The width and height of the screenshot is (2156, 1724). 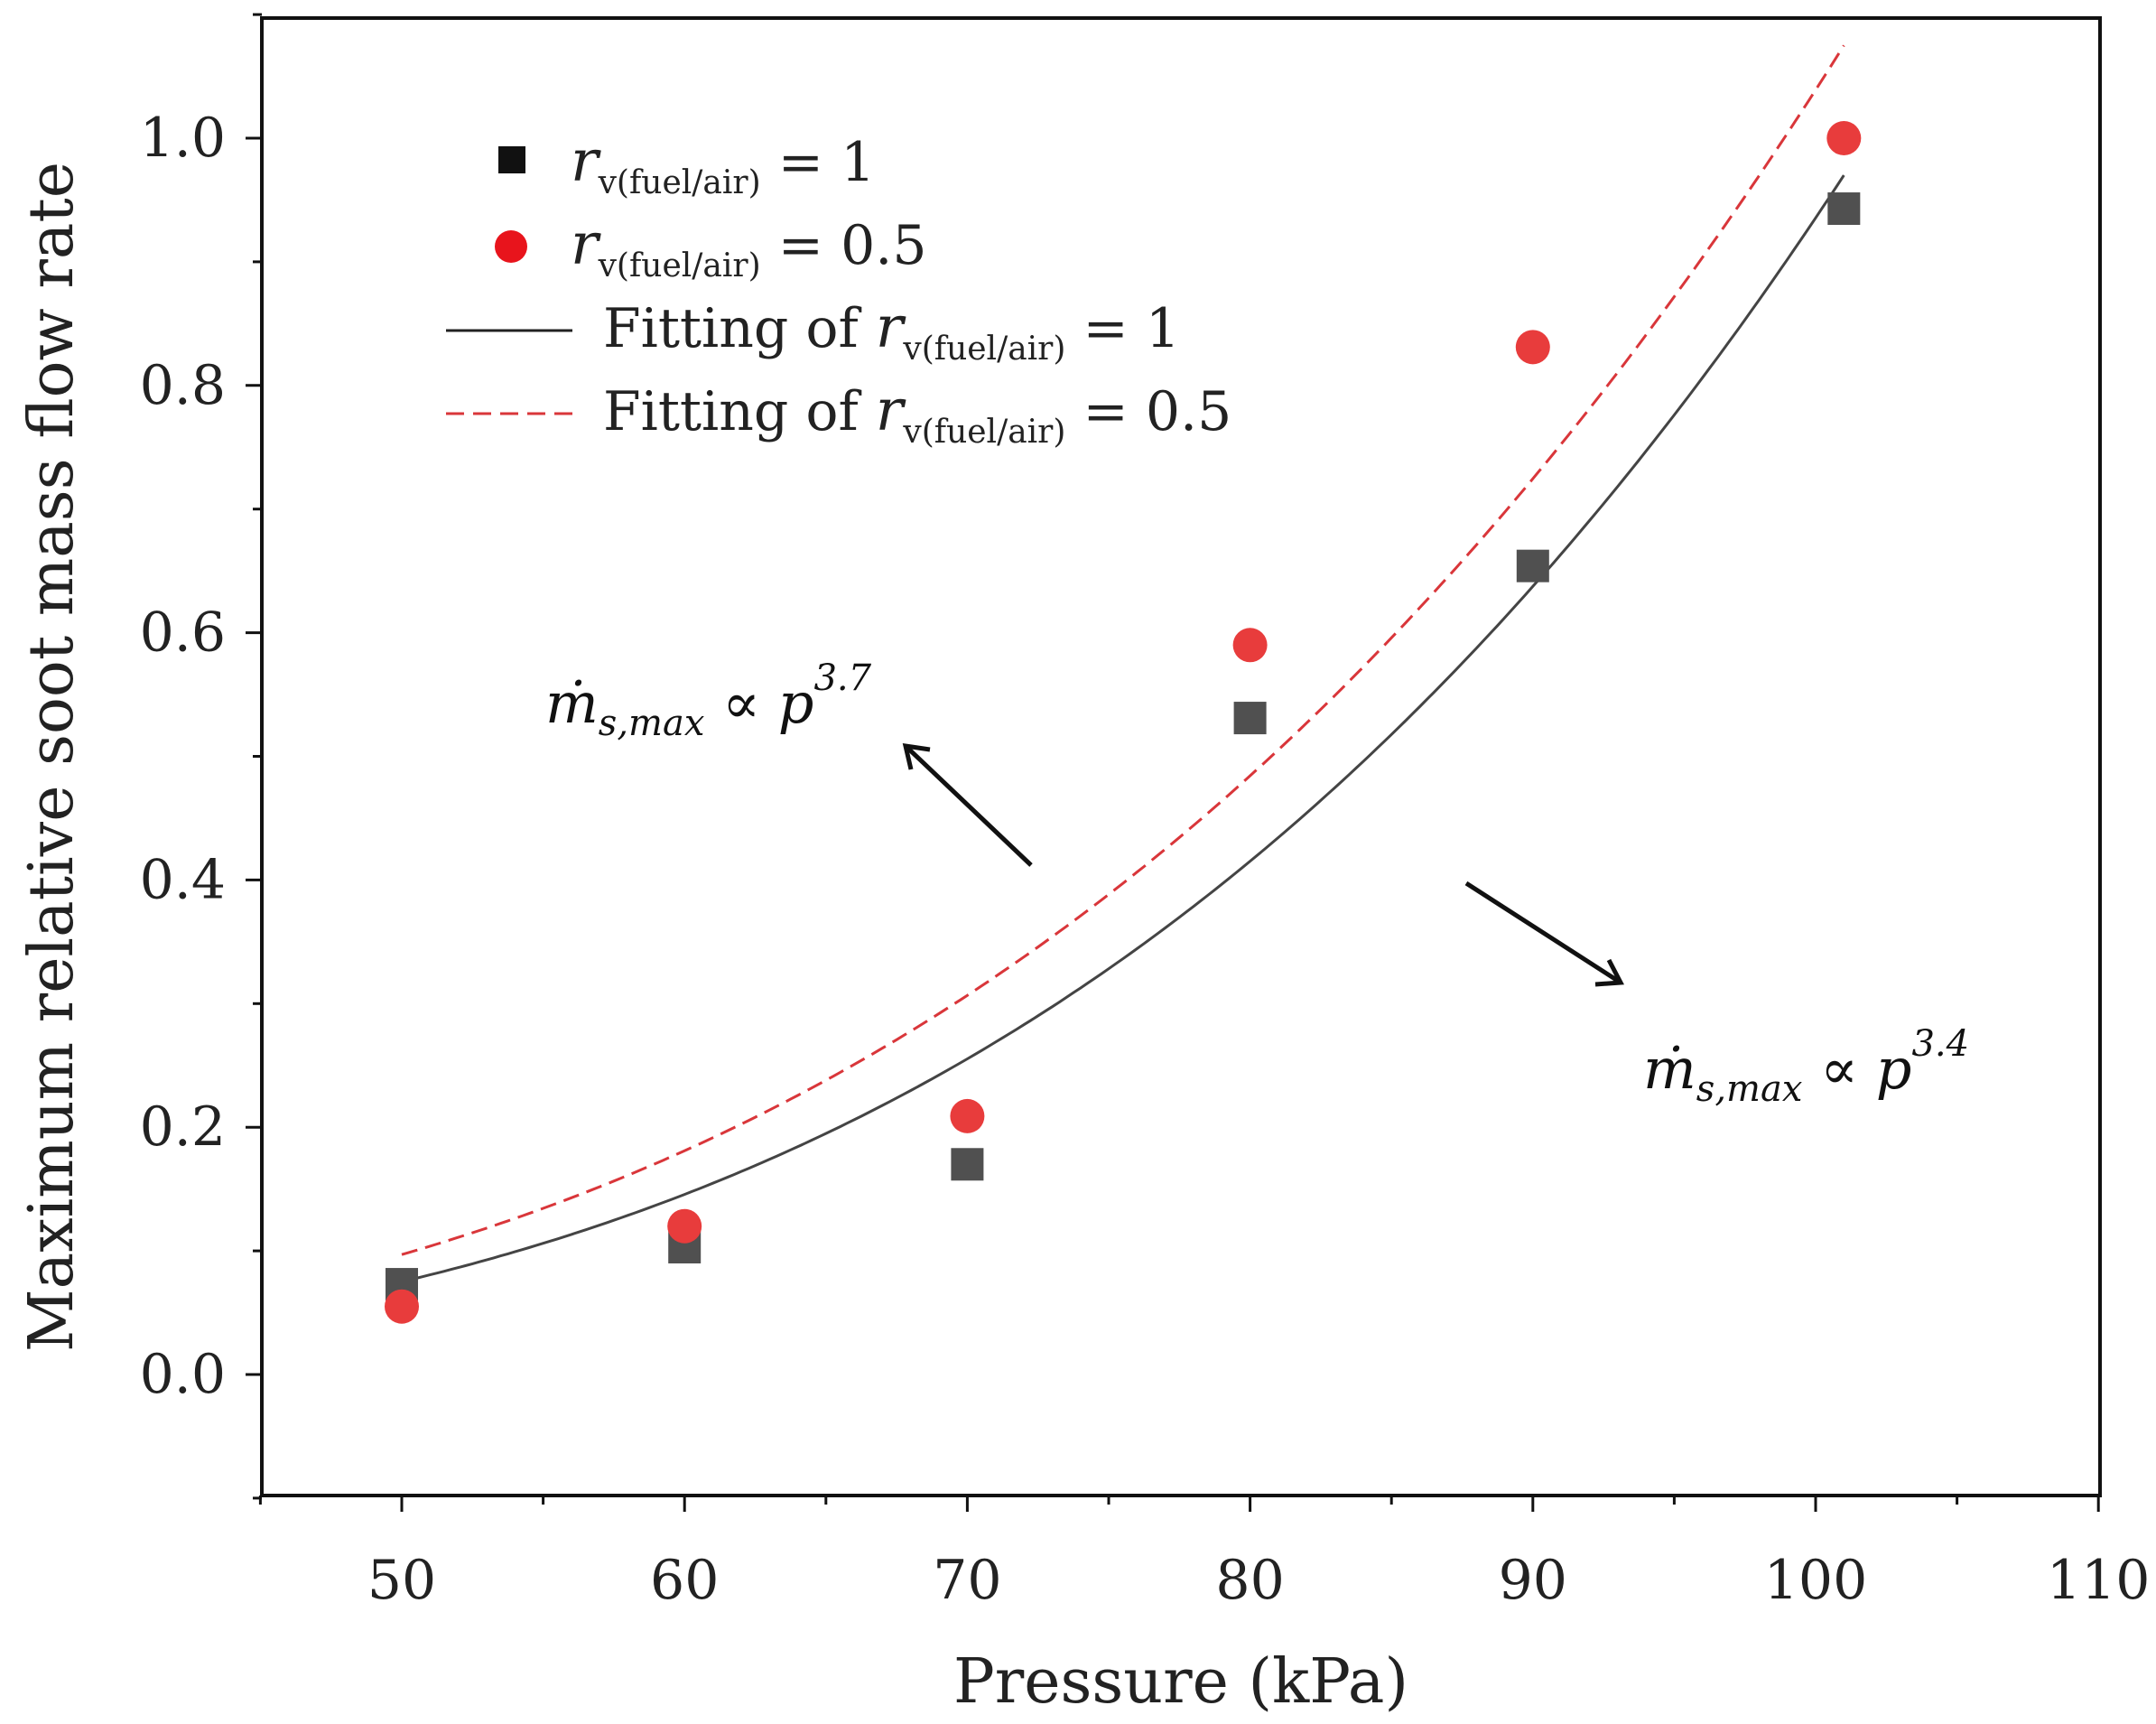 I want to click on legend-entry-3: Fitting of rv(fuel/air) = 1, so click(x=892, y=331).